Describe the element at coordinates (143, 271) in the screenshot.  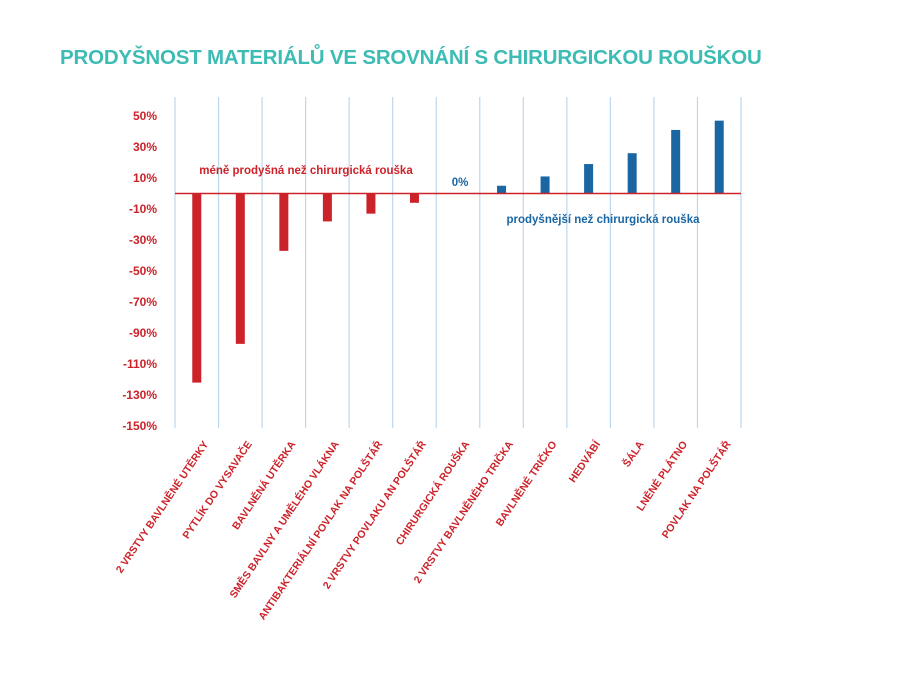
I see `y-tick-label: -50%` at that location.